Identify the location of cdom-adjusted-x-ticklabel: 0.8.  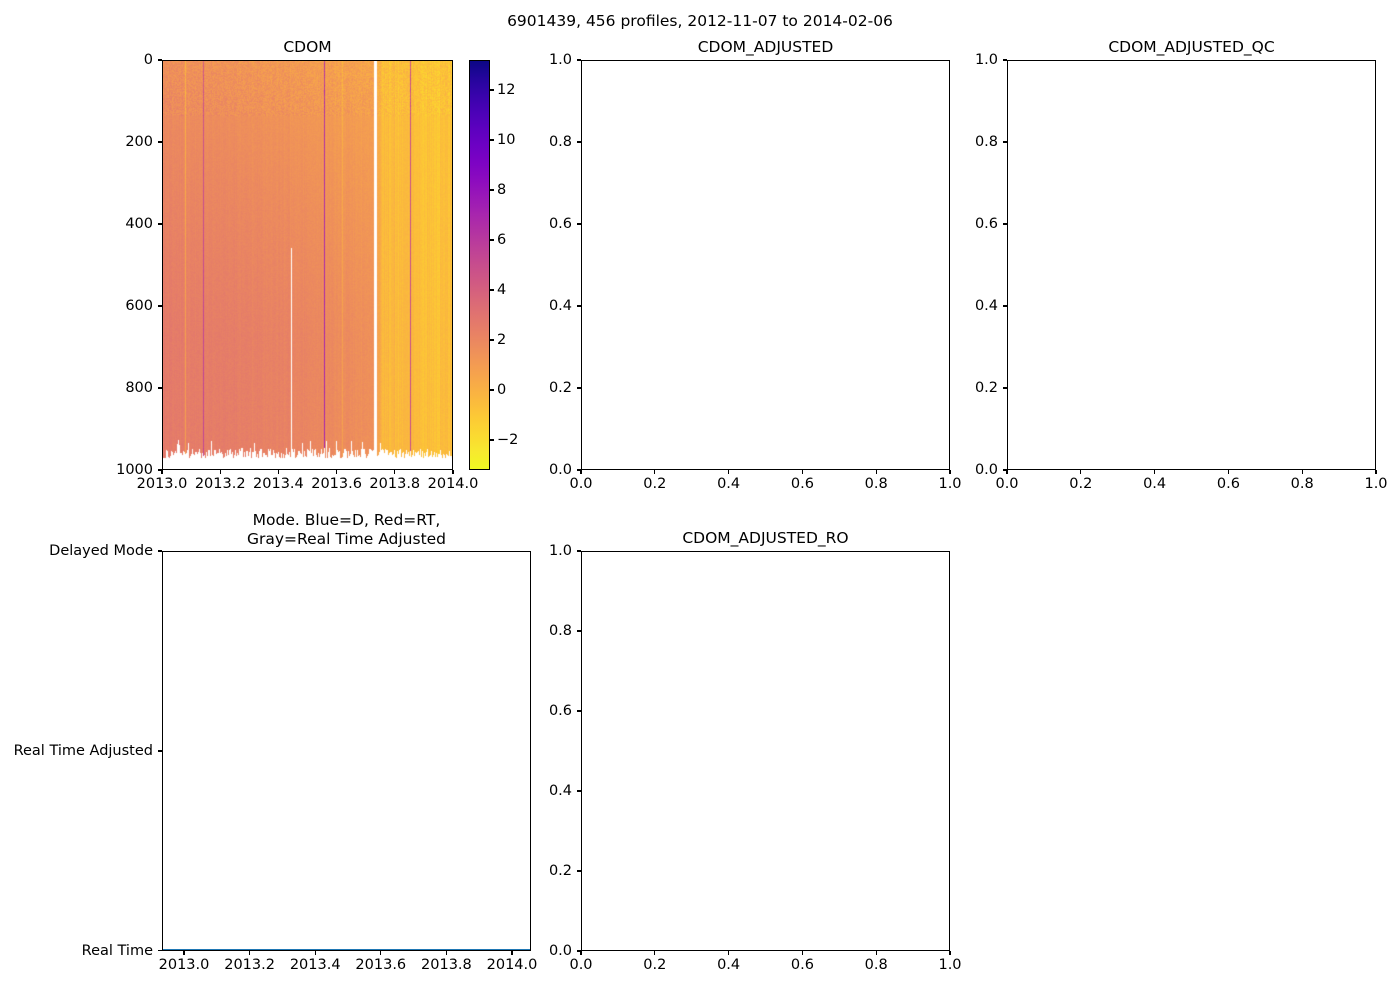
(876, 484).